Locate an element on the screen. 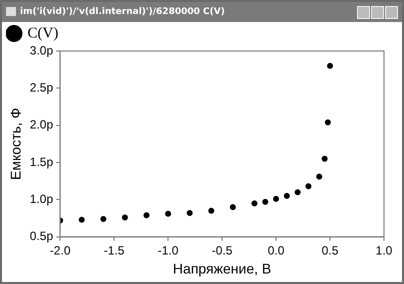 This screenshot has width=404, height=284. y-tick-label: 1.5p is located at coordinates (42, 161).